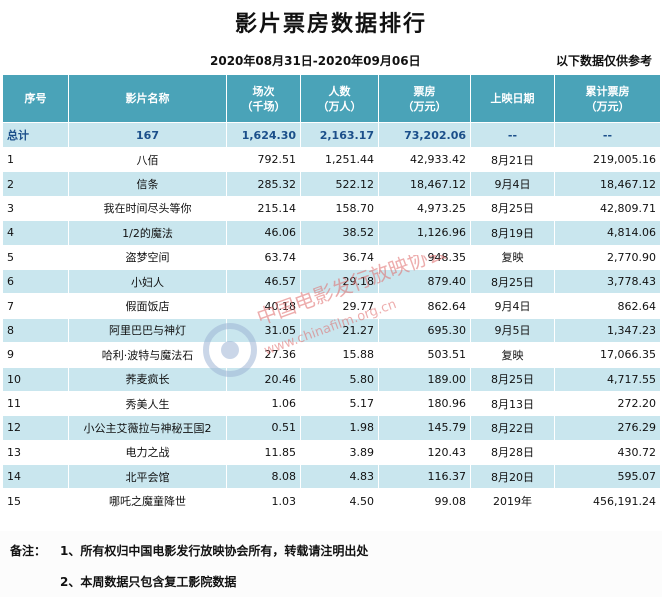  Describe the element at coordinates (424, 233) in the screenshot. I see `cell-gross: 1,126.96` at that location.